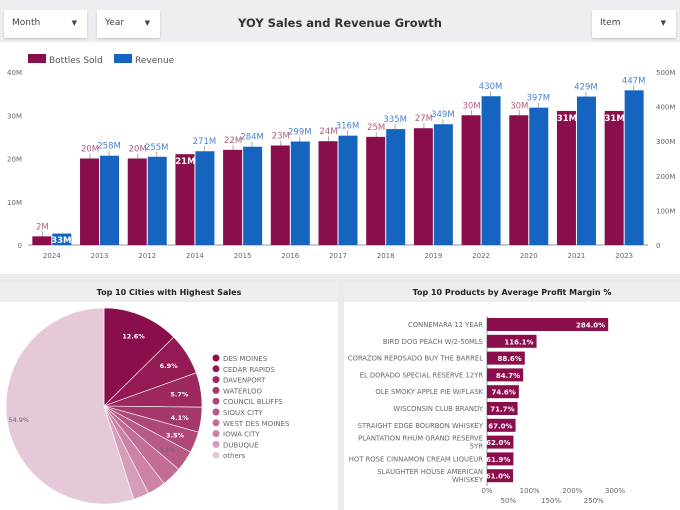 This screenshot has height=510, width=680. I want to click on legend-label: DUBUQUE, so click(241, 445).